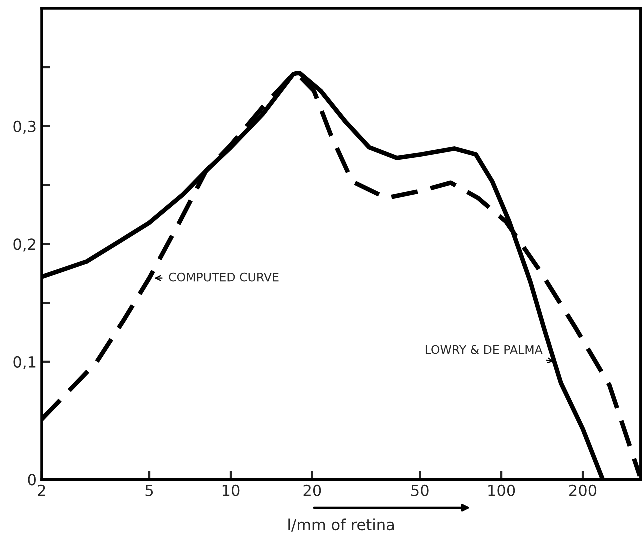 The image size is (644, 539). Describe the element at coordinates (224, 277) in the screenshot. I see `annotation: COMPUTED CURVE` at that location.